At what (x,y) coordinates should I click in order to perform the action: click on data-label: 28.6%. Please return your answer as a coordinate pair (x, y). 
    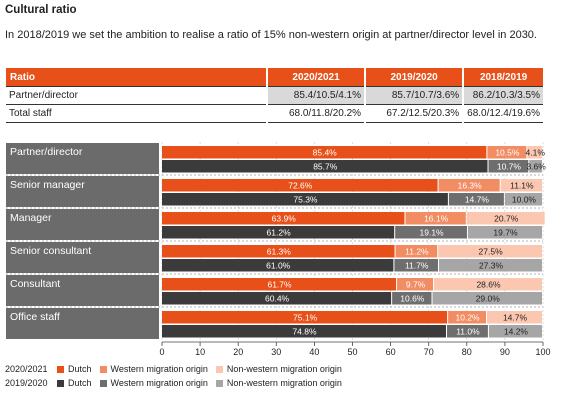
    Looking at the image, I should click on (488, 285).